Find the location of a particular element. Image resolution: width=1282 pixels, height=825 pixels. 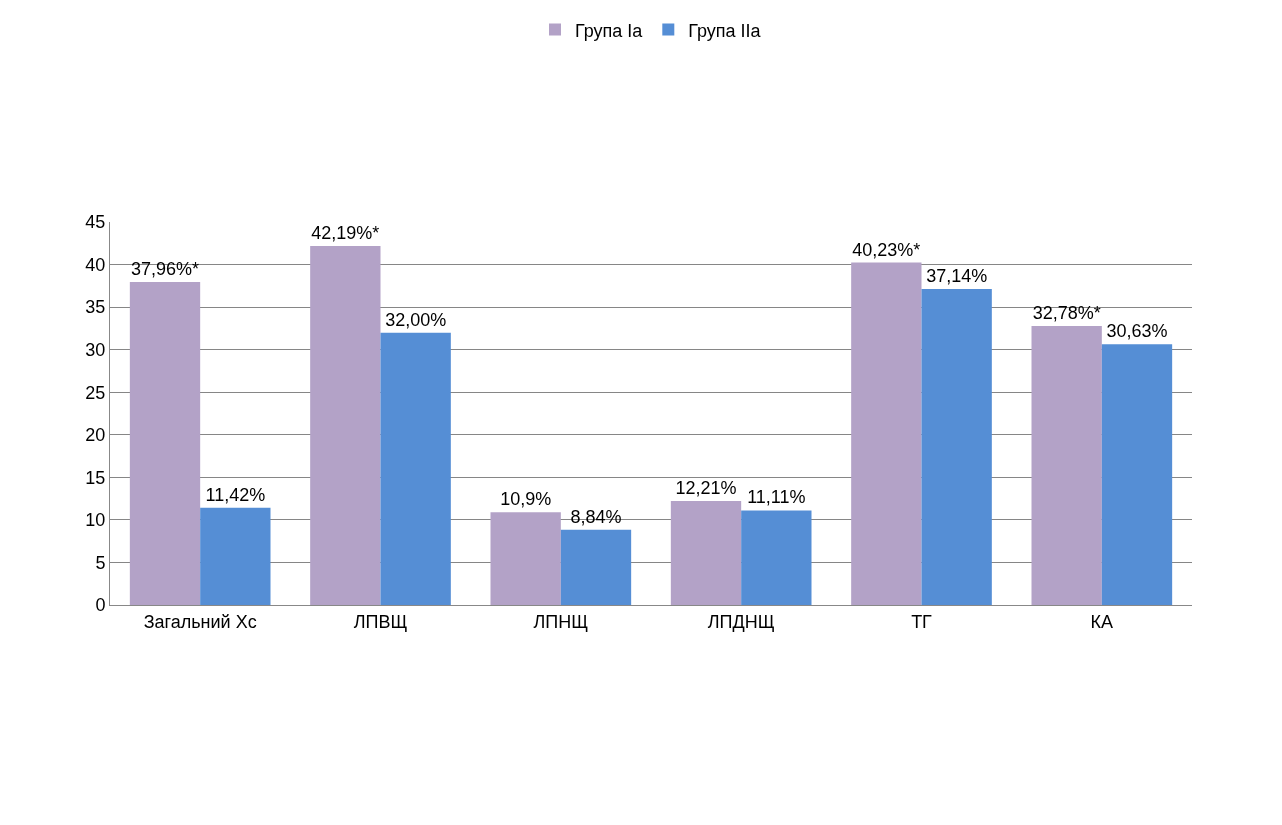

y-tick-label: 35 is located at coordinates (95, 307).